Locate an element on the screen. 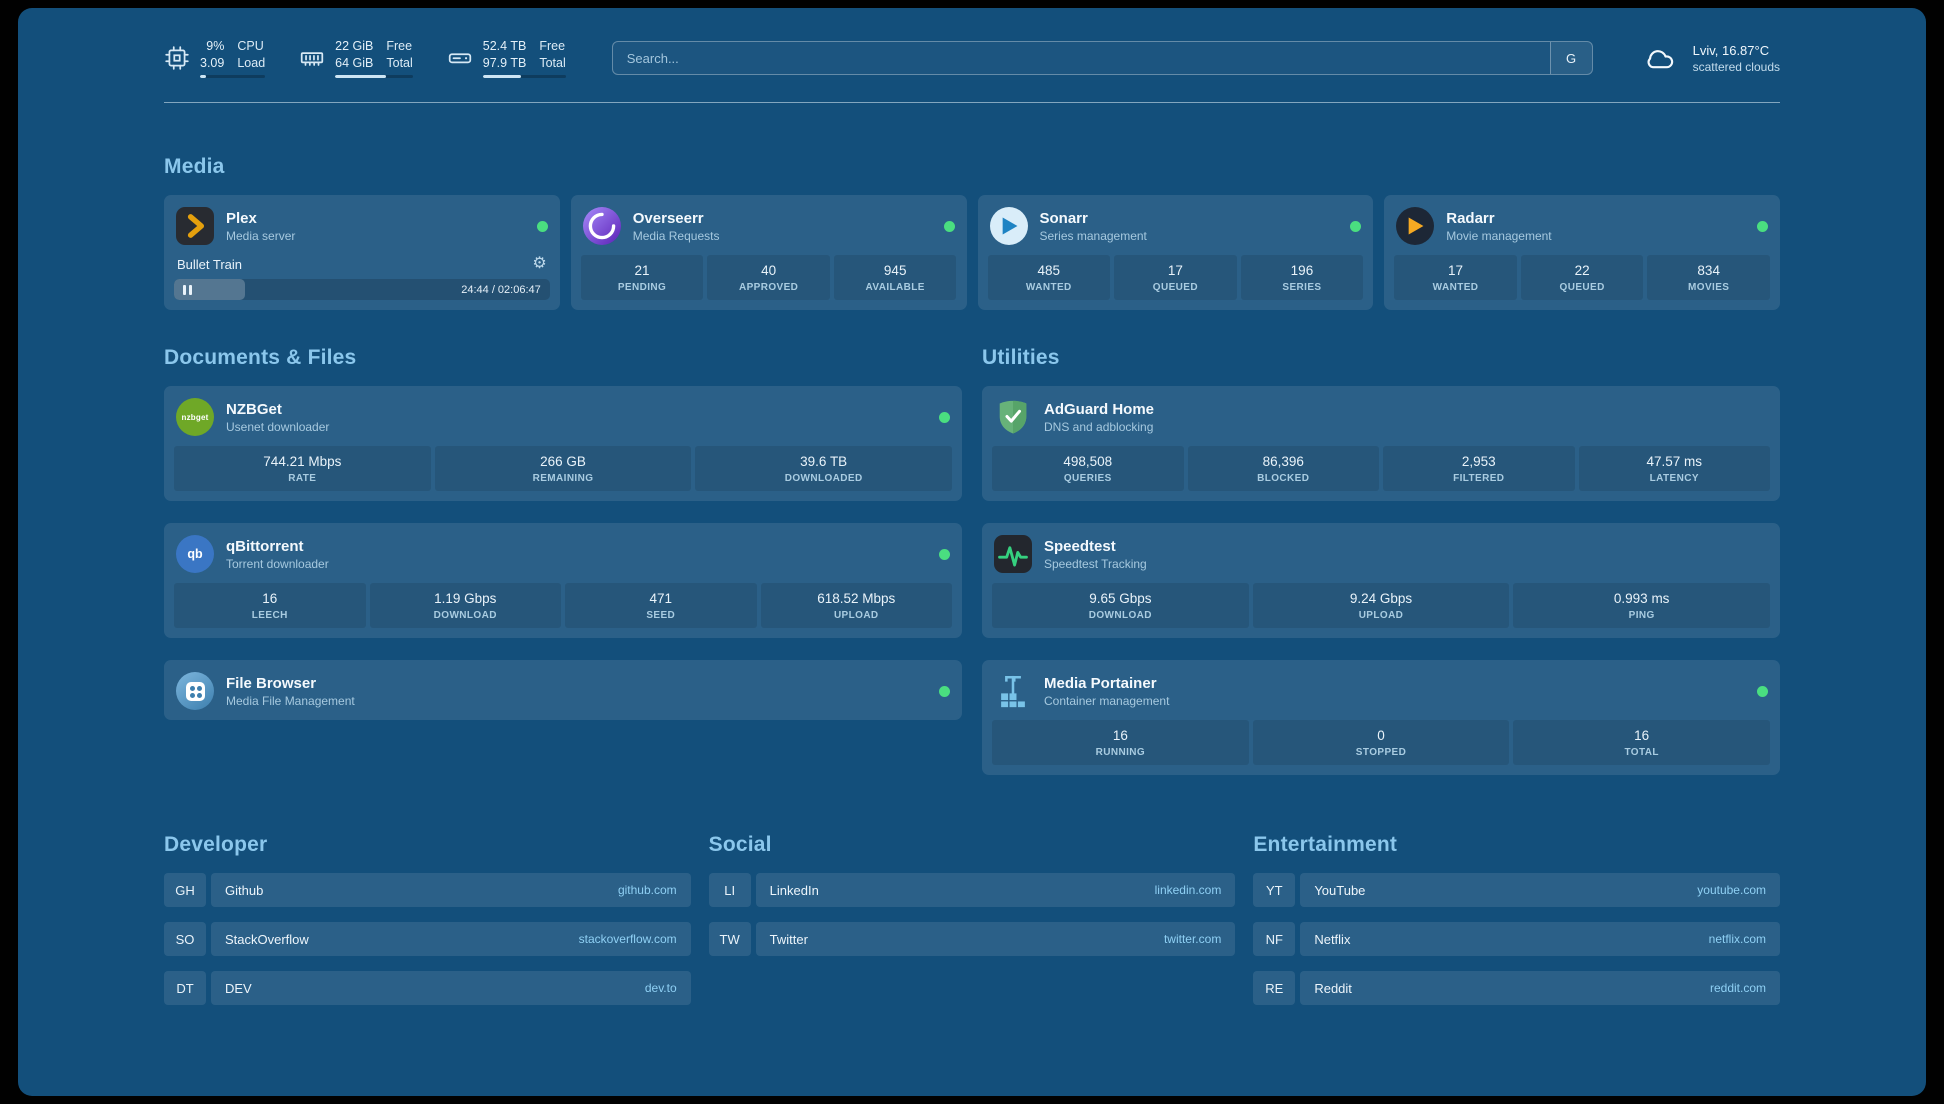  stat-block: 0 STOPPED is located at coordinates (1381, 742).